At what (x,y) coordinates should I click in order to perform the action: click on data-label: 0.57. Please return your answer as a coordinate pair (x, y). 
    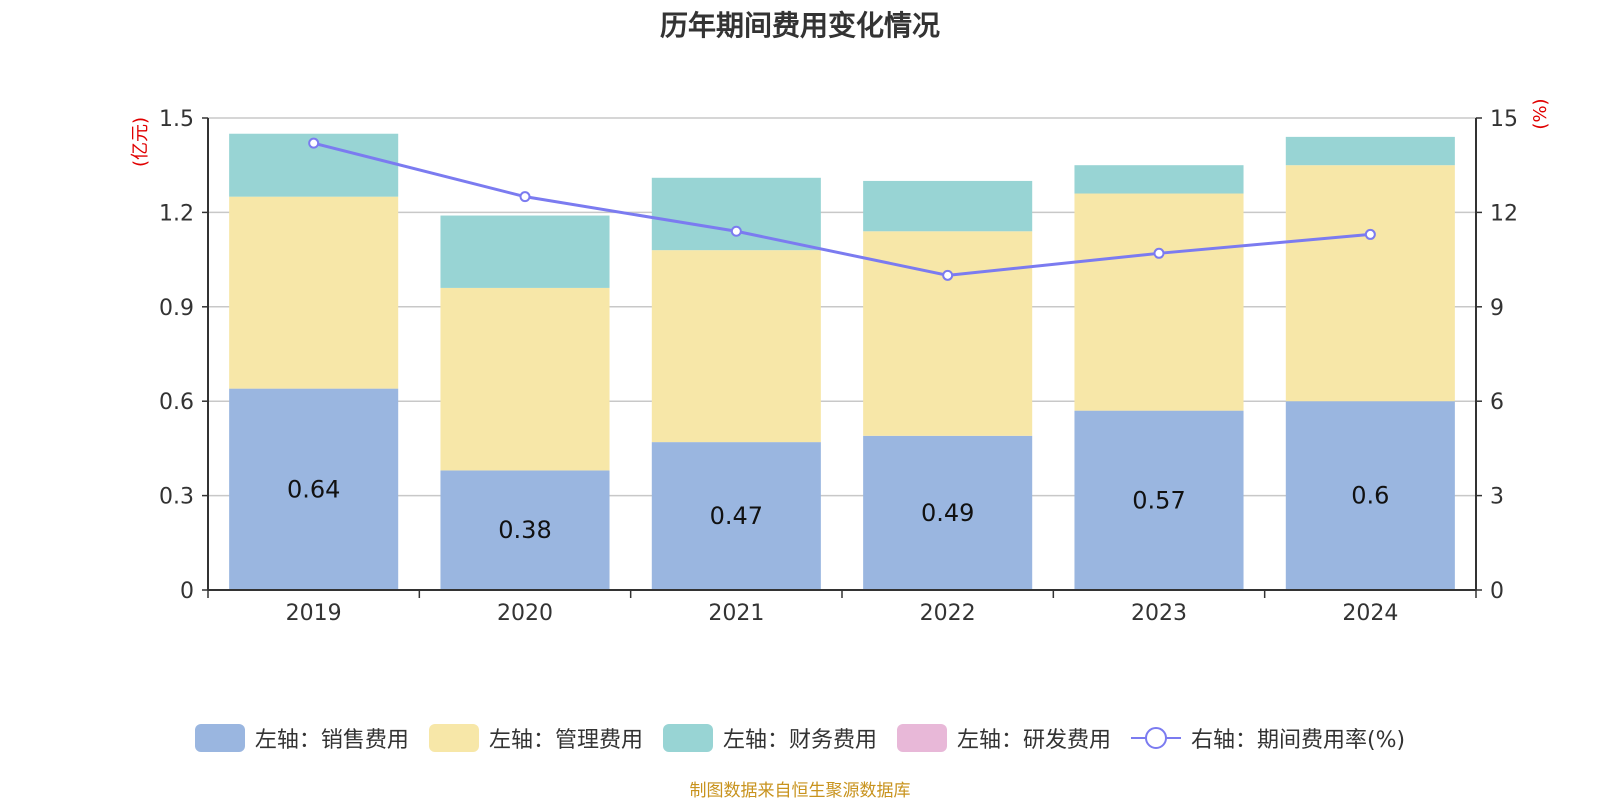
    Looking at the image, I should click on (1158, 500).